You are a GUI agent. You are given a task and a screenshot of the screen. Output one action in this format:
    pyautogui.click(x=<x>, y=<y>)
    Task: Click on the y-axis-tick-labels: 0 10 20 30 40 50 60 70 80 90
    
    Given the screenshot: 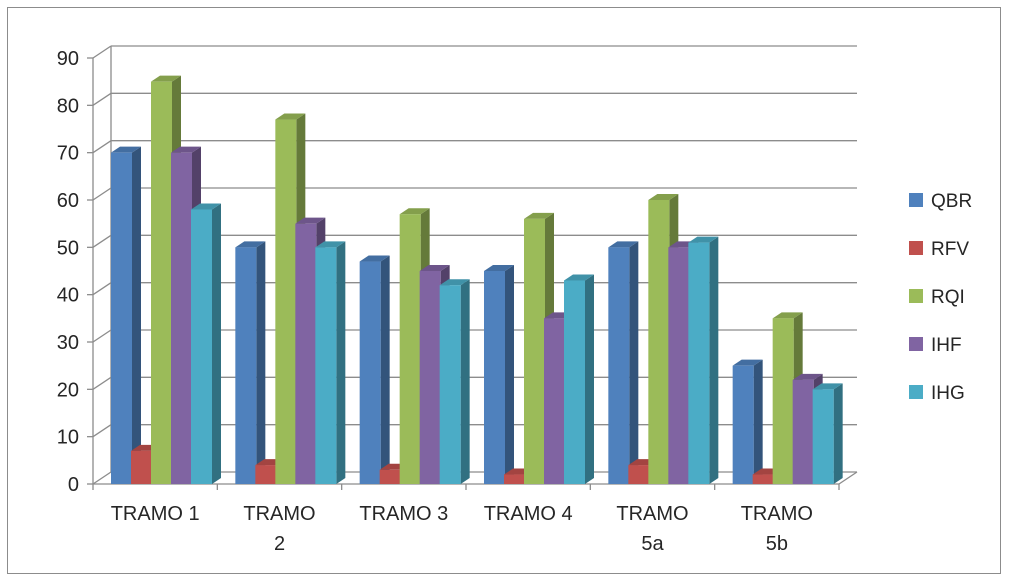 What is the action you would take?
    pyautogui.click(x=68, y=272)
    